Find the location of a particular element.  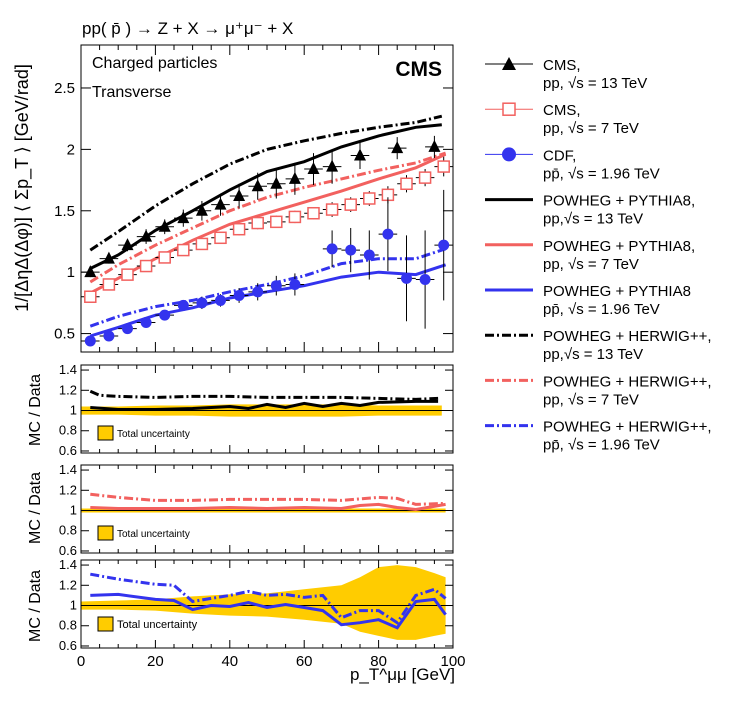

annotation-transverse: Transverse is located at coordinates (132, 92).